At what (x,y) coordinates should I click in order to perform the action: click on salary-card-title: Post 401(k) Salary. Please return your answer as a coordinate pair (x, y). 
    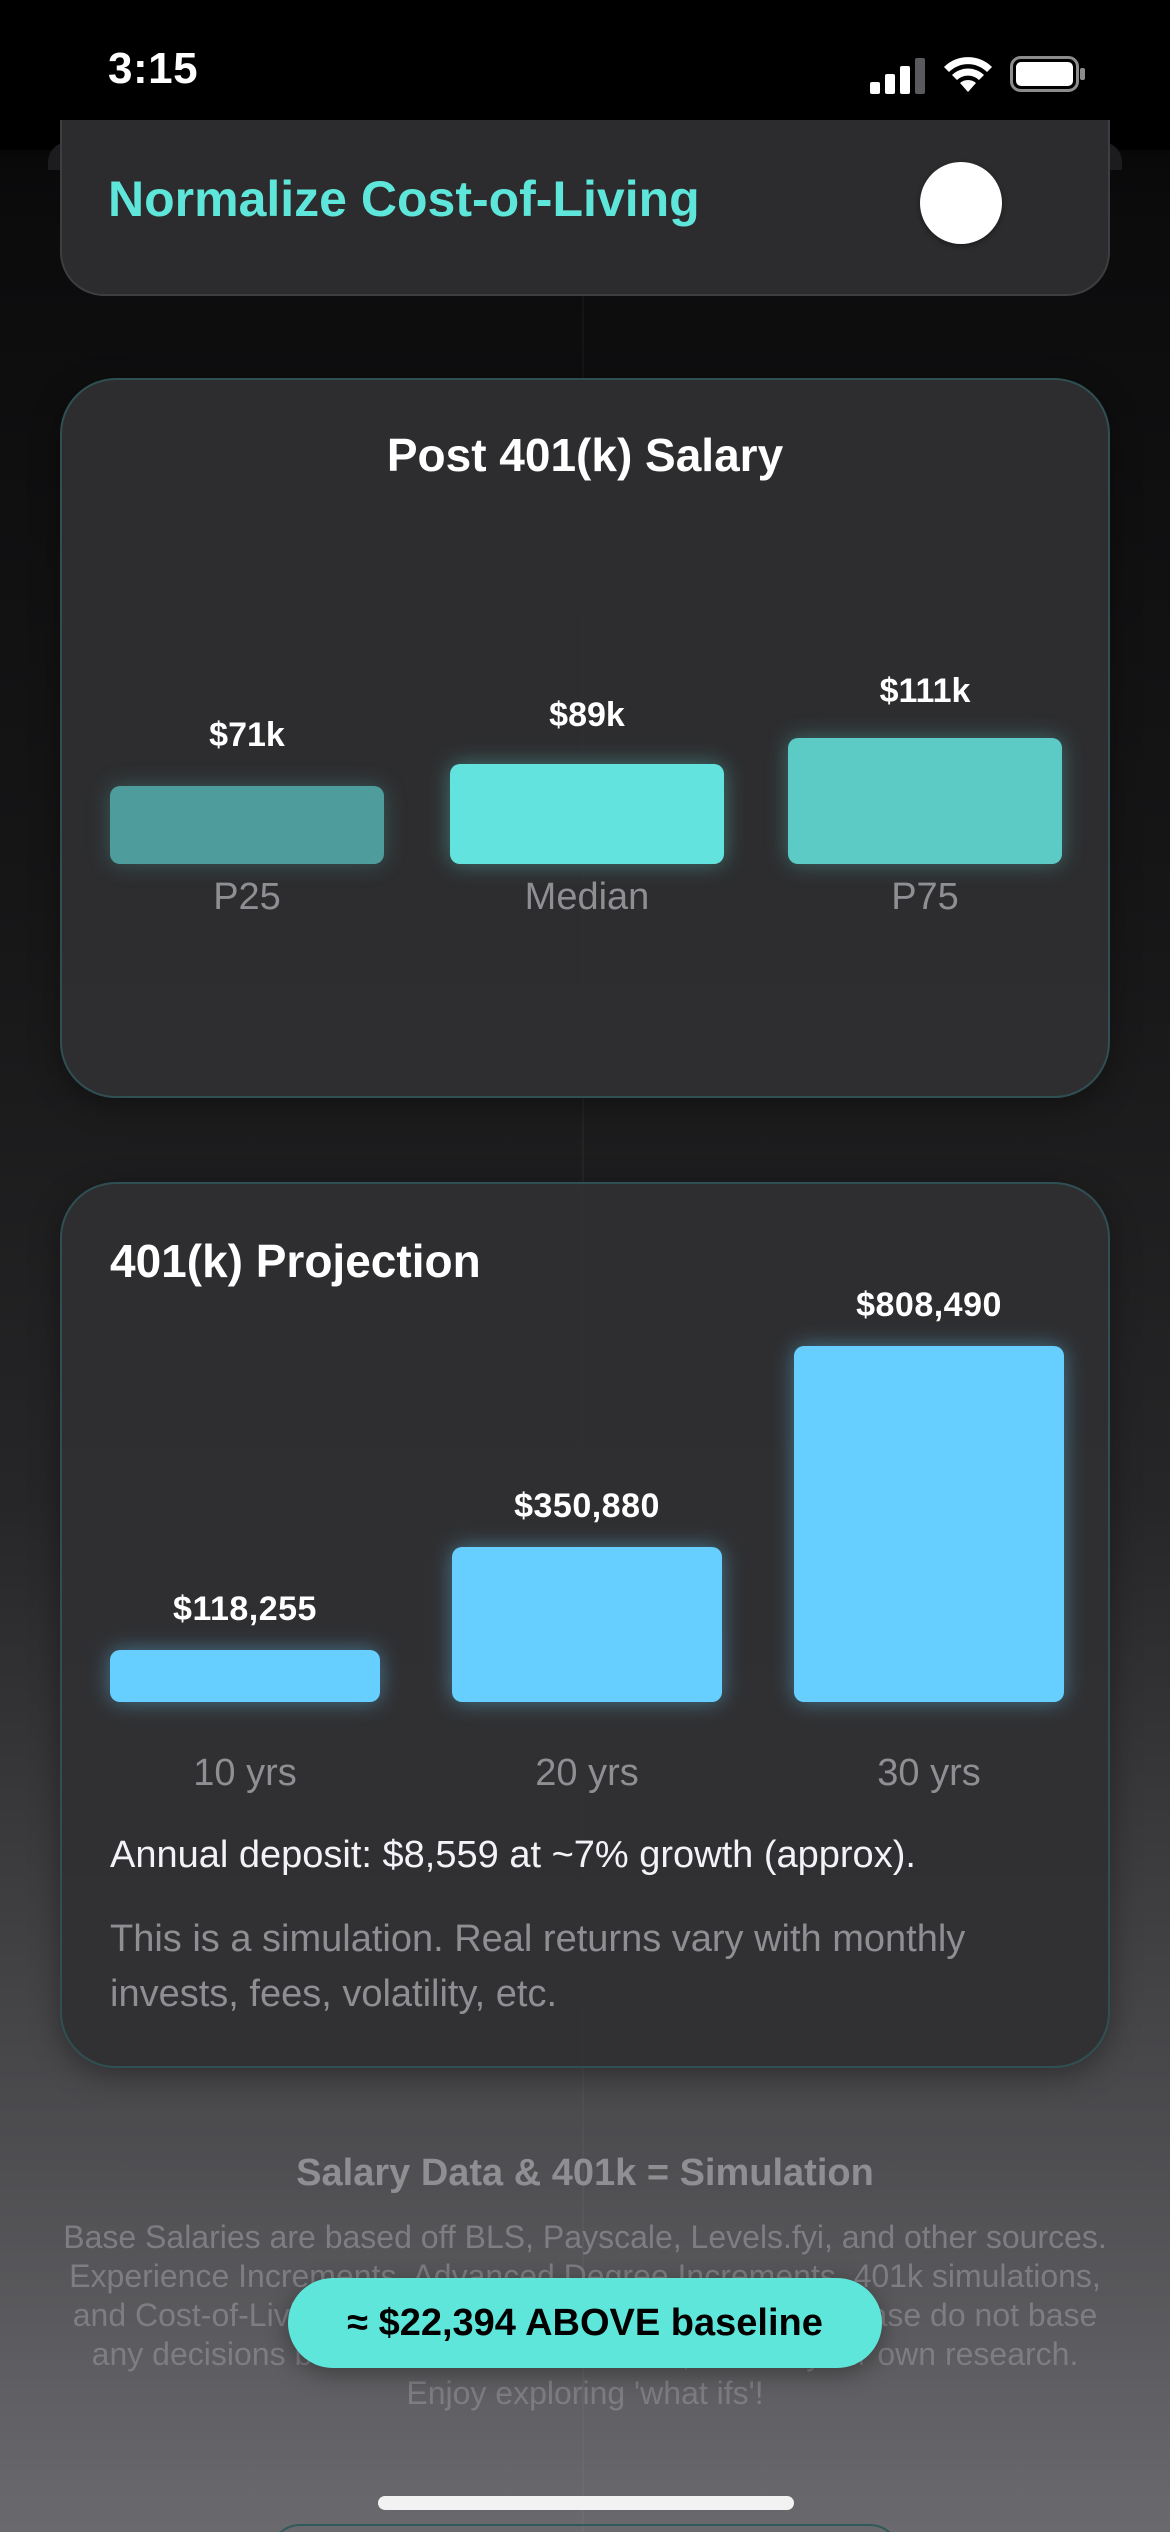
    Looking at the image, I should click on (585, 455).